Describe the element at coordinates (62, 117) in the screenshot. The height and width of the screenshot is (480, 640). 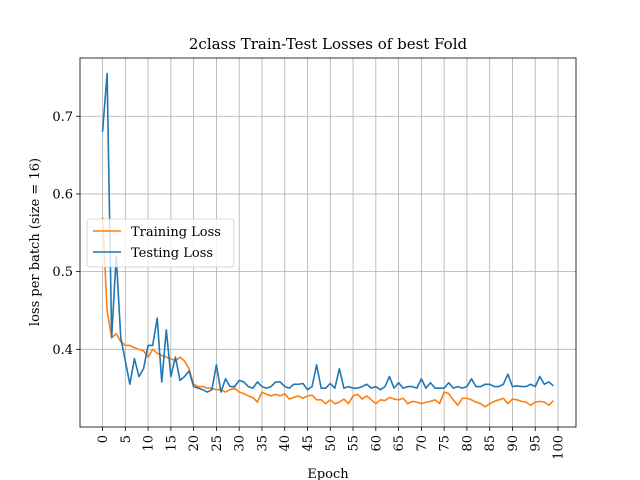
I see `y-tick-label: 0.7` at that location.